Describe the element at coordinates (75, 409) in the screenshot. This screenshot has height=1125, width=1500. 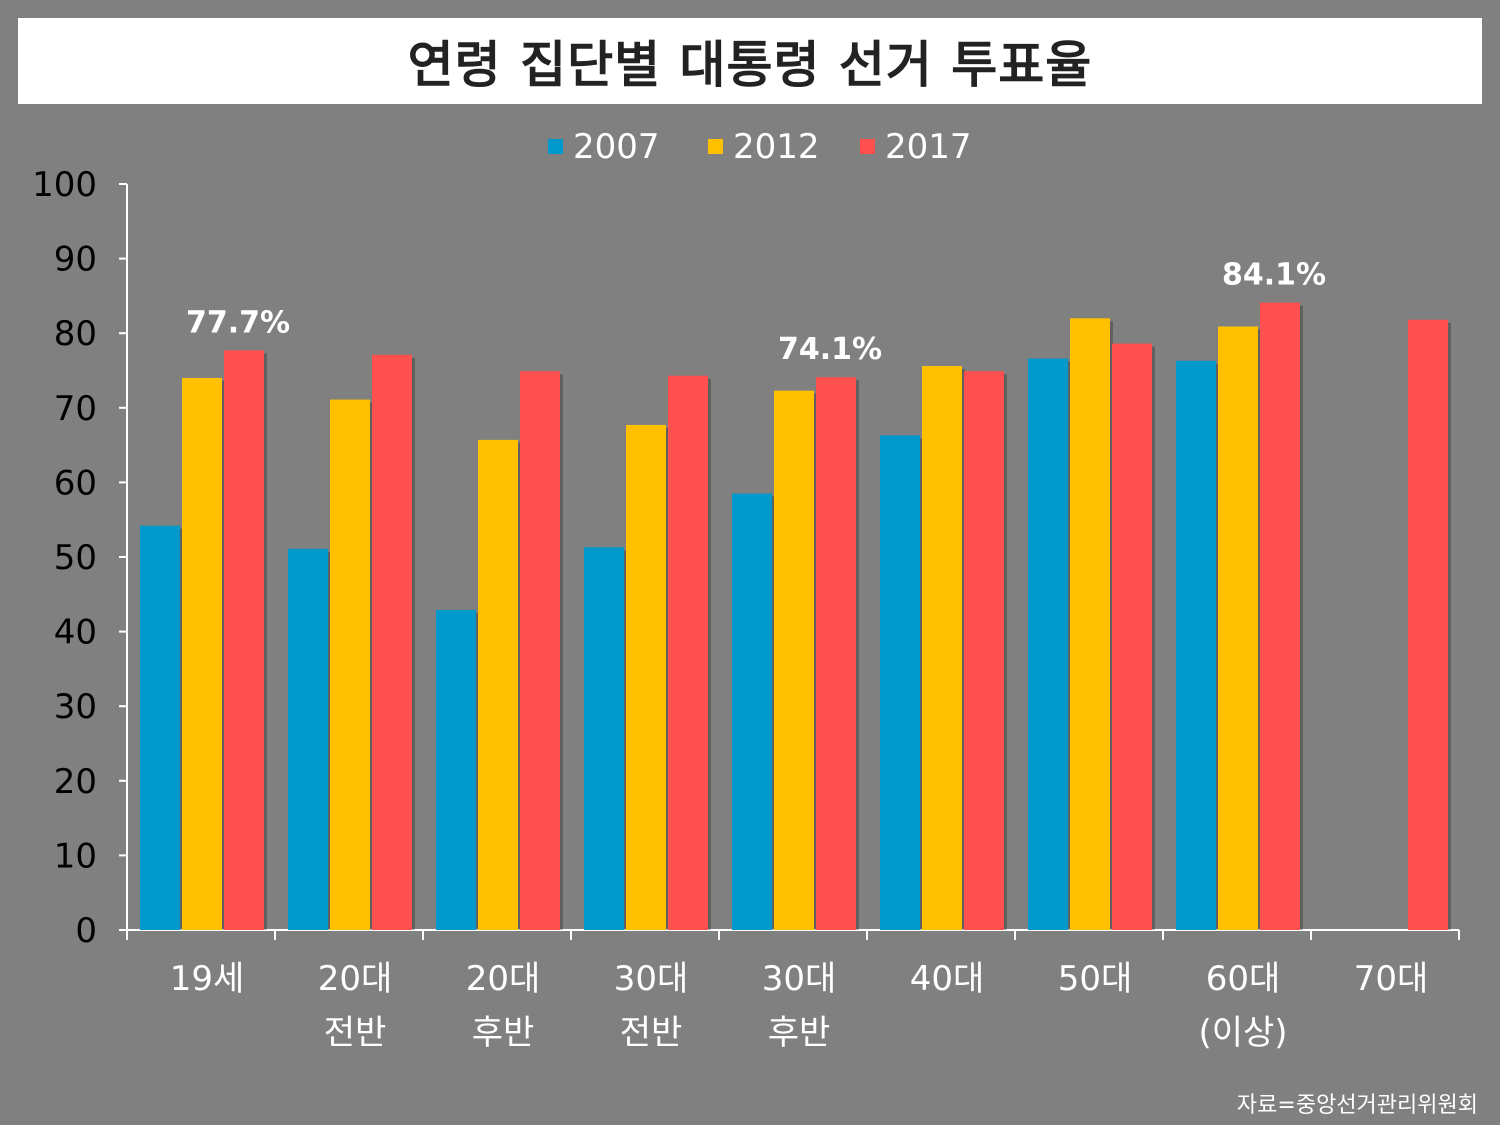
I see `y-tick-label: 70` at that location.